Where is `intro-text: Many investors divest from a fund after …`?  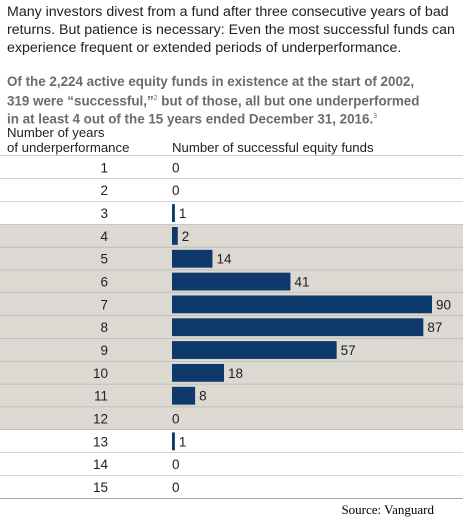 intro-text: Many investors divest from a fund after … is located at coordinates (231, 30).